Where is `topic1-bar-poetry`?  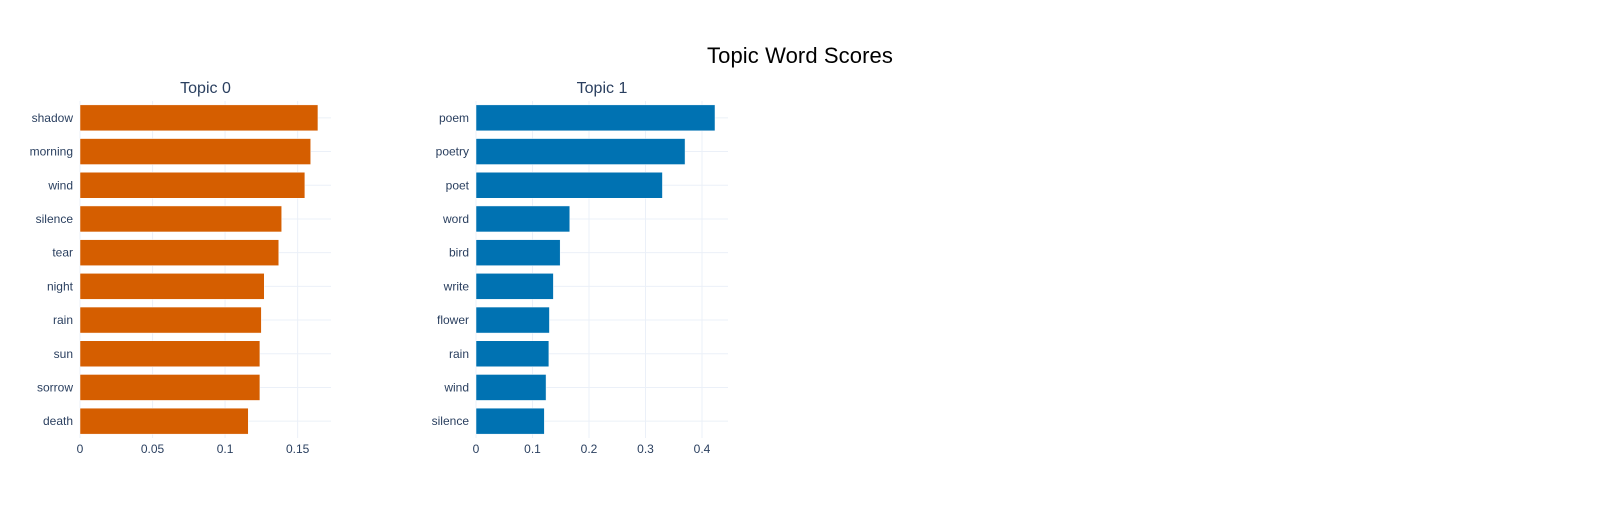
topic1-bar-poetry is located at coordinates (580, 151).